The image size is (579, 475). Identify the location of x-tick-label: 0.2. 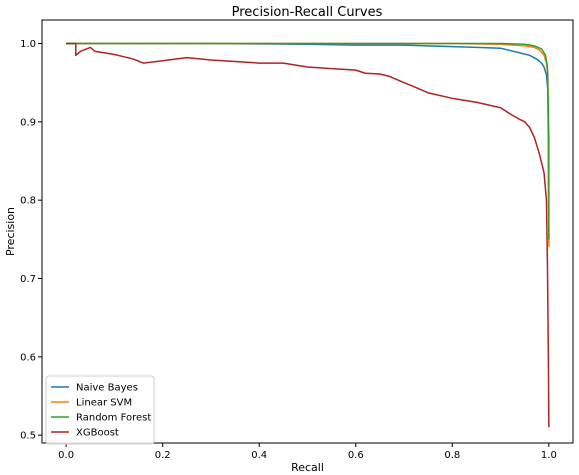
(163, 455).